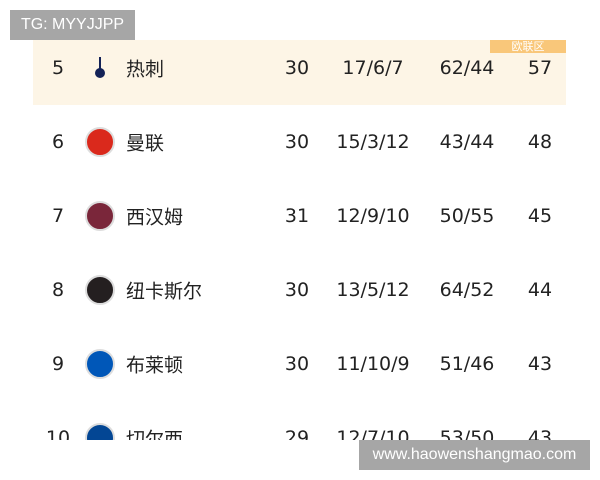 This screenshot has height=480, width=600. Describe the element at coordinates (474, 455) in the screenshot. I see `watermark-bottom: www.haowenshangmao.com` at that location.